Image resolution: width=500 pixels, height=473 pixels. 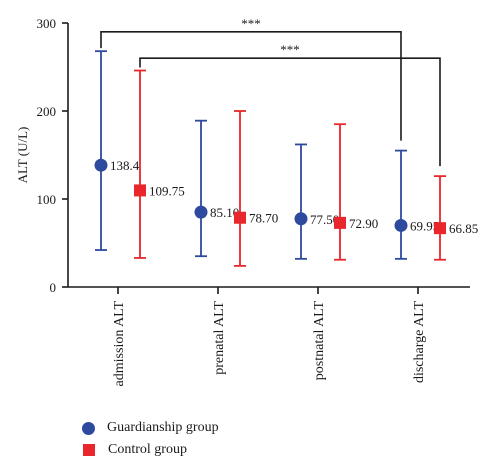 What do you see at coordinates (47, 111) in the screenshot?
I see `y-tick-label: 200` at bounding box center [47, 111].